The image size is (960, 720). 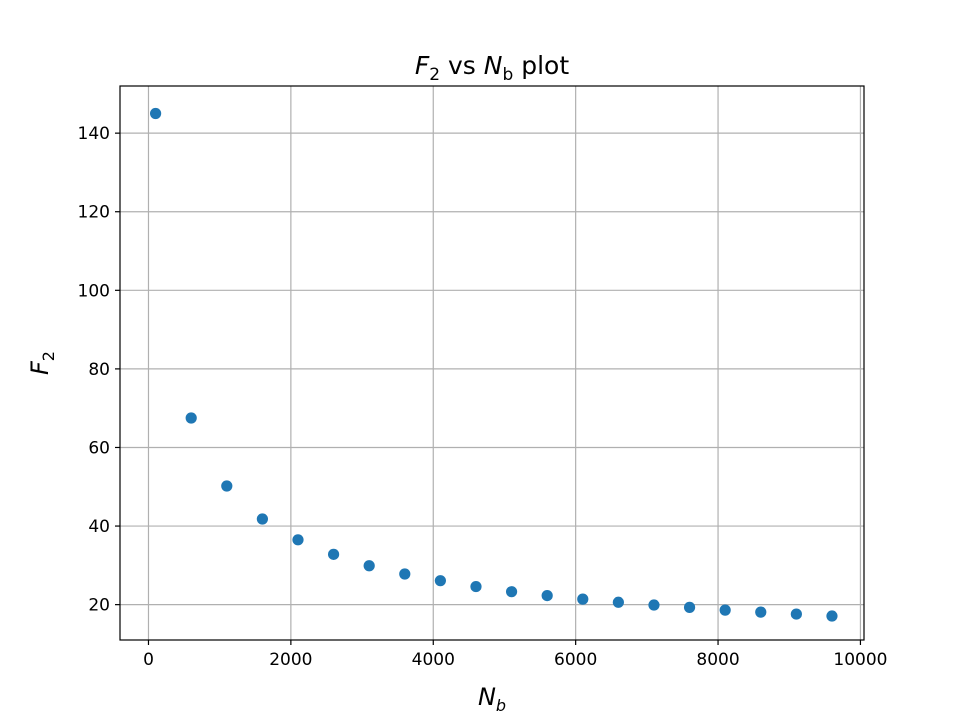 I want to click on y-tick-label: 20, so click(x=99, y=606).